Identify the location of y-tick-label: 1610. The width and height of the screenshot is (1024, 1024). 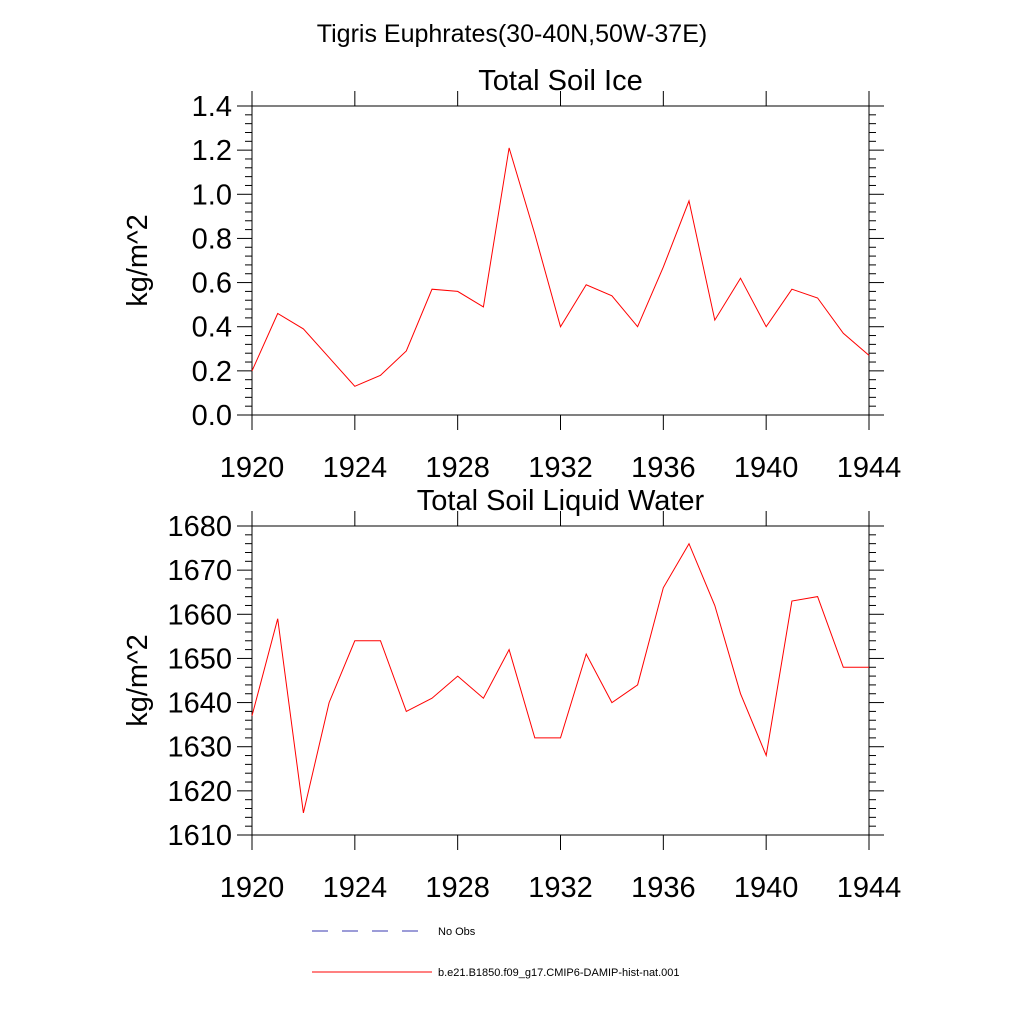
(199, 836).